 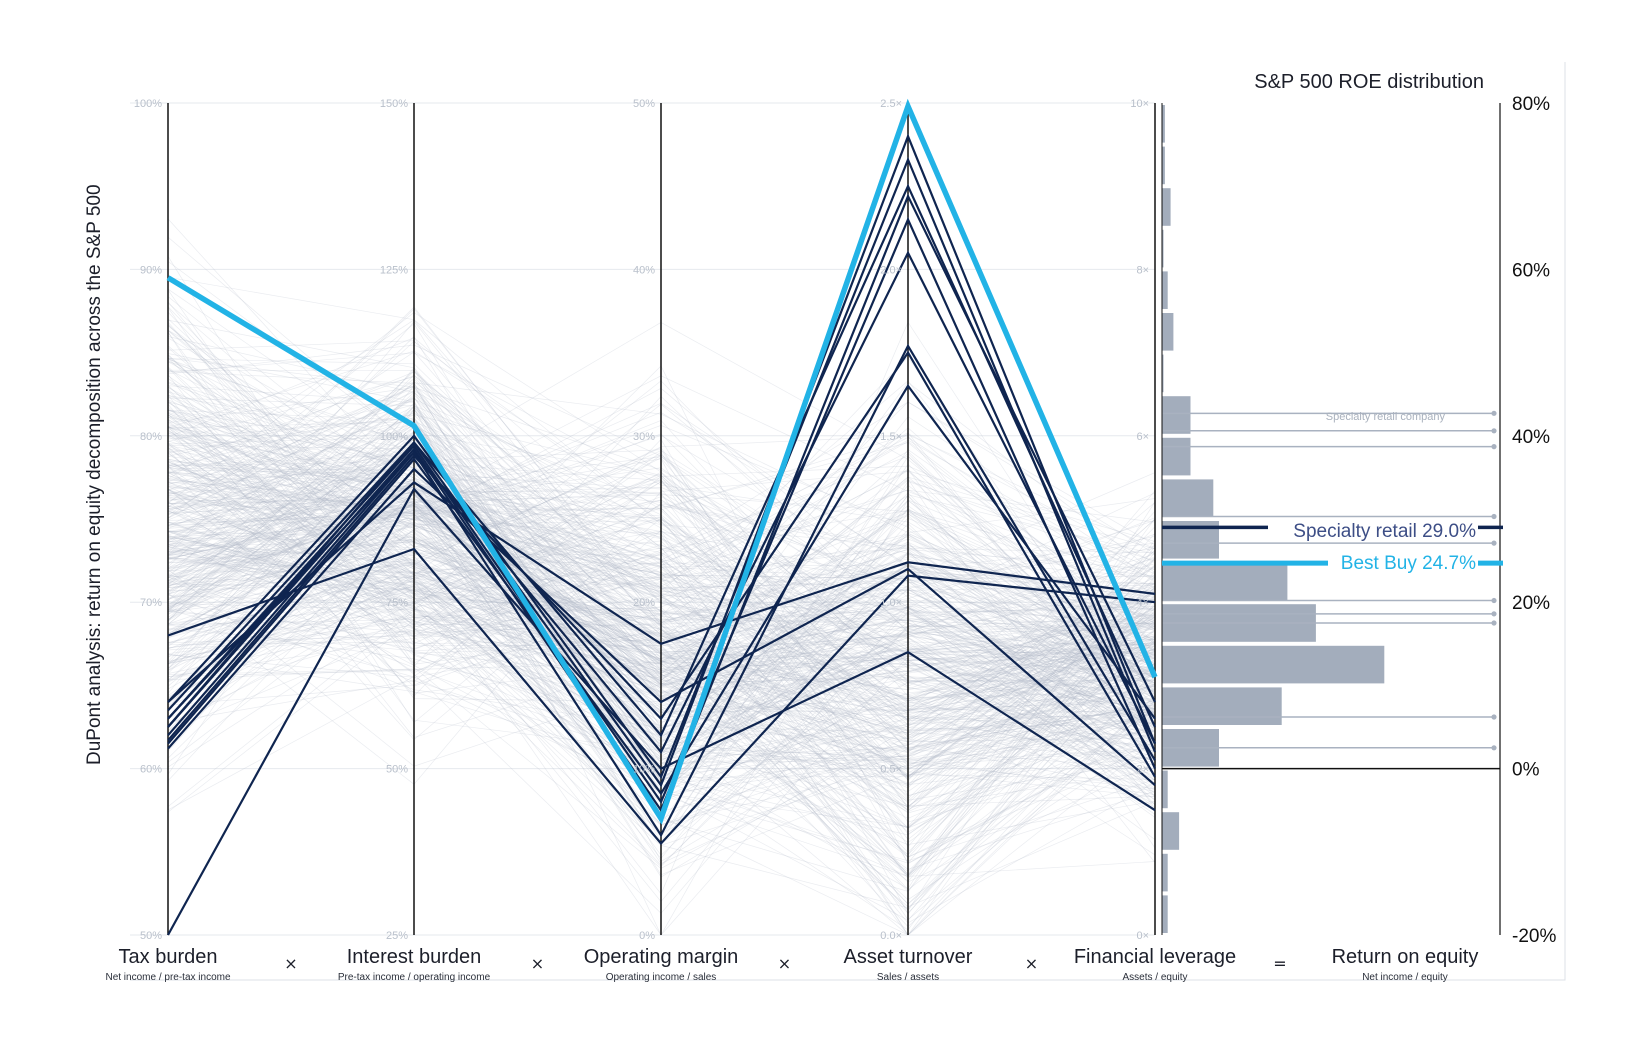 I want to click on axis-name-roe: Return on equity, so click(x=1405, y=957).